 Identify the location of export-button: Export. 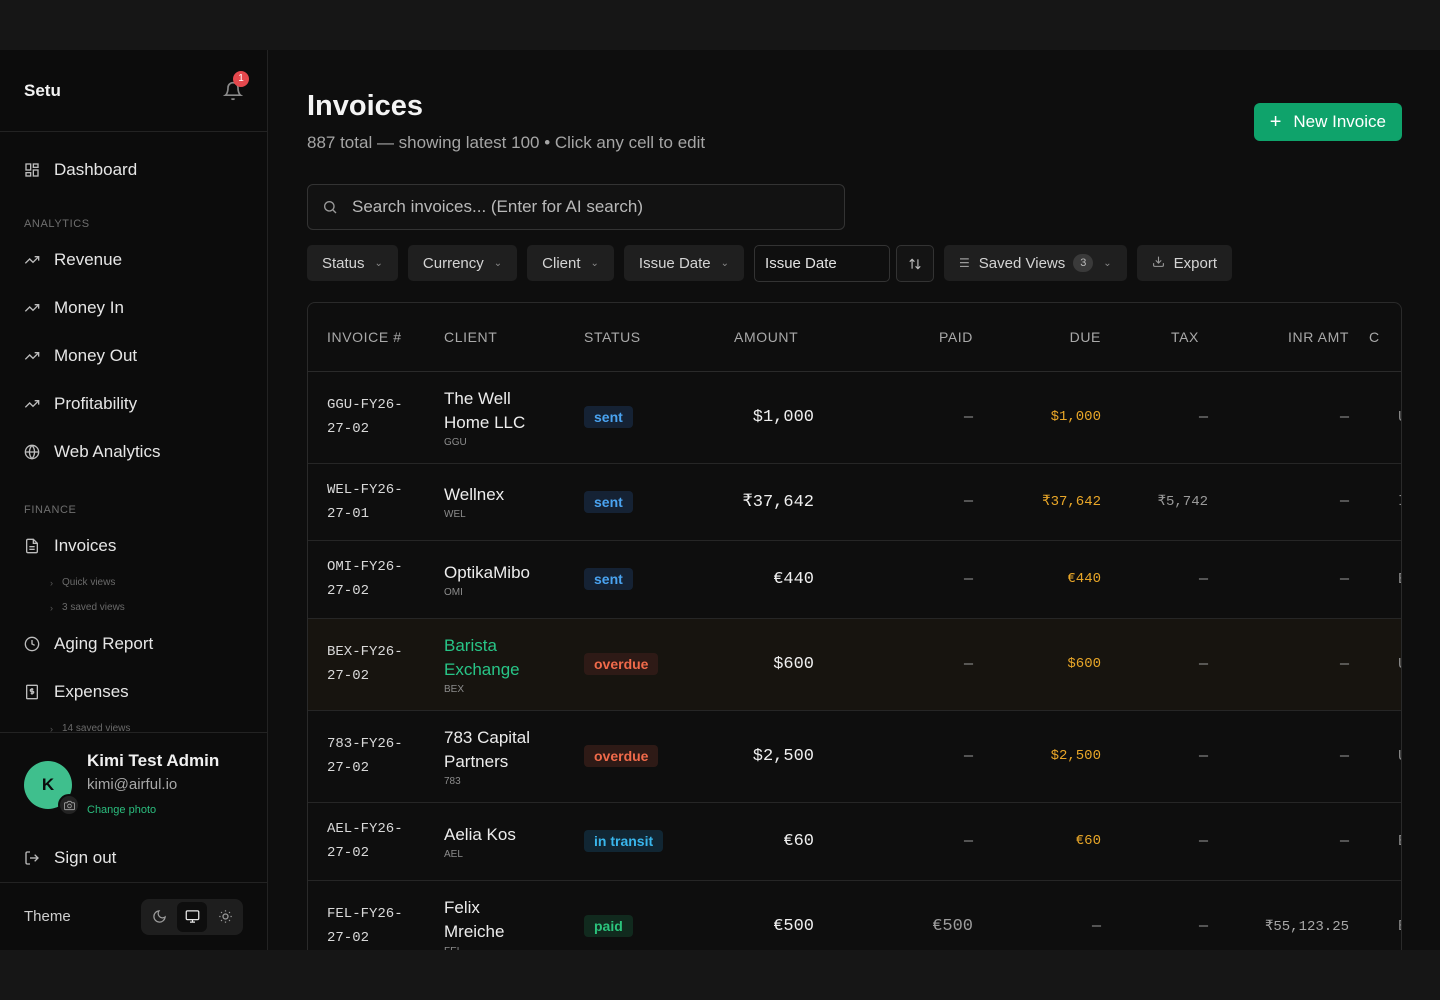
(1184, 263).